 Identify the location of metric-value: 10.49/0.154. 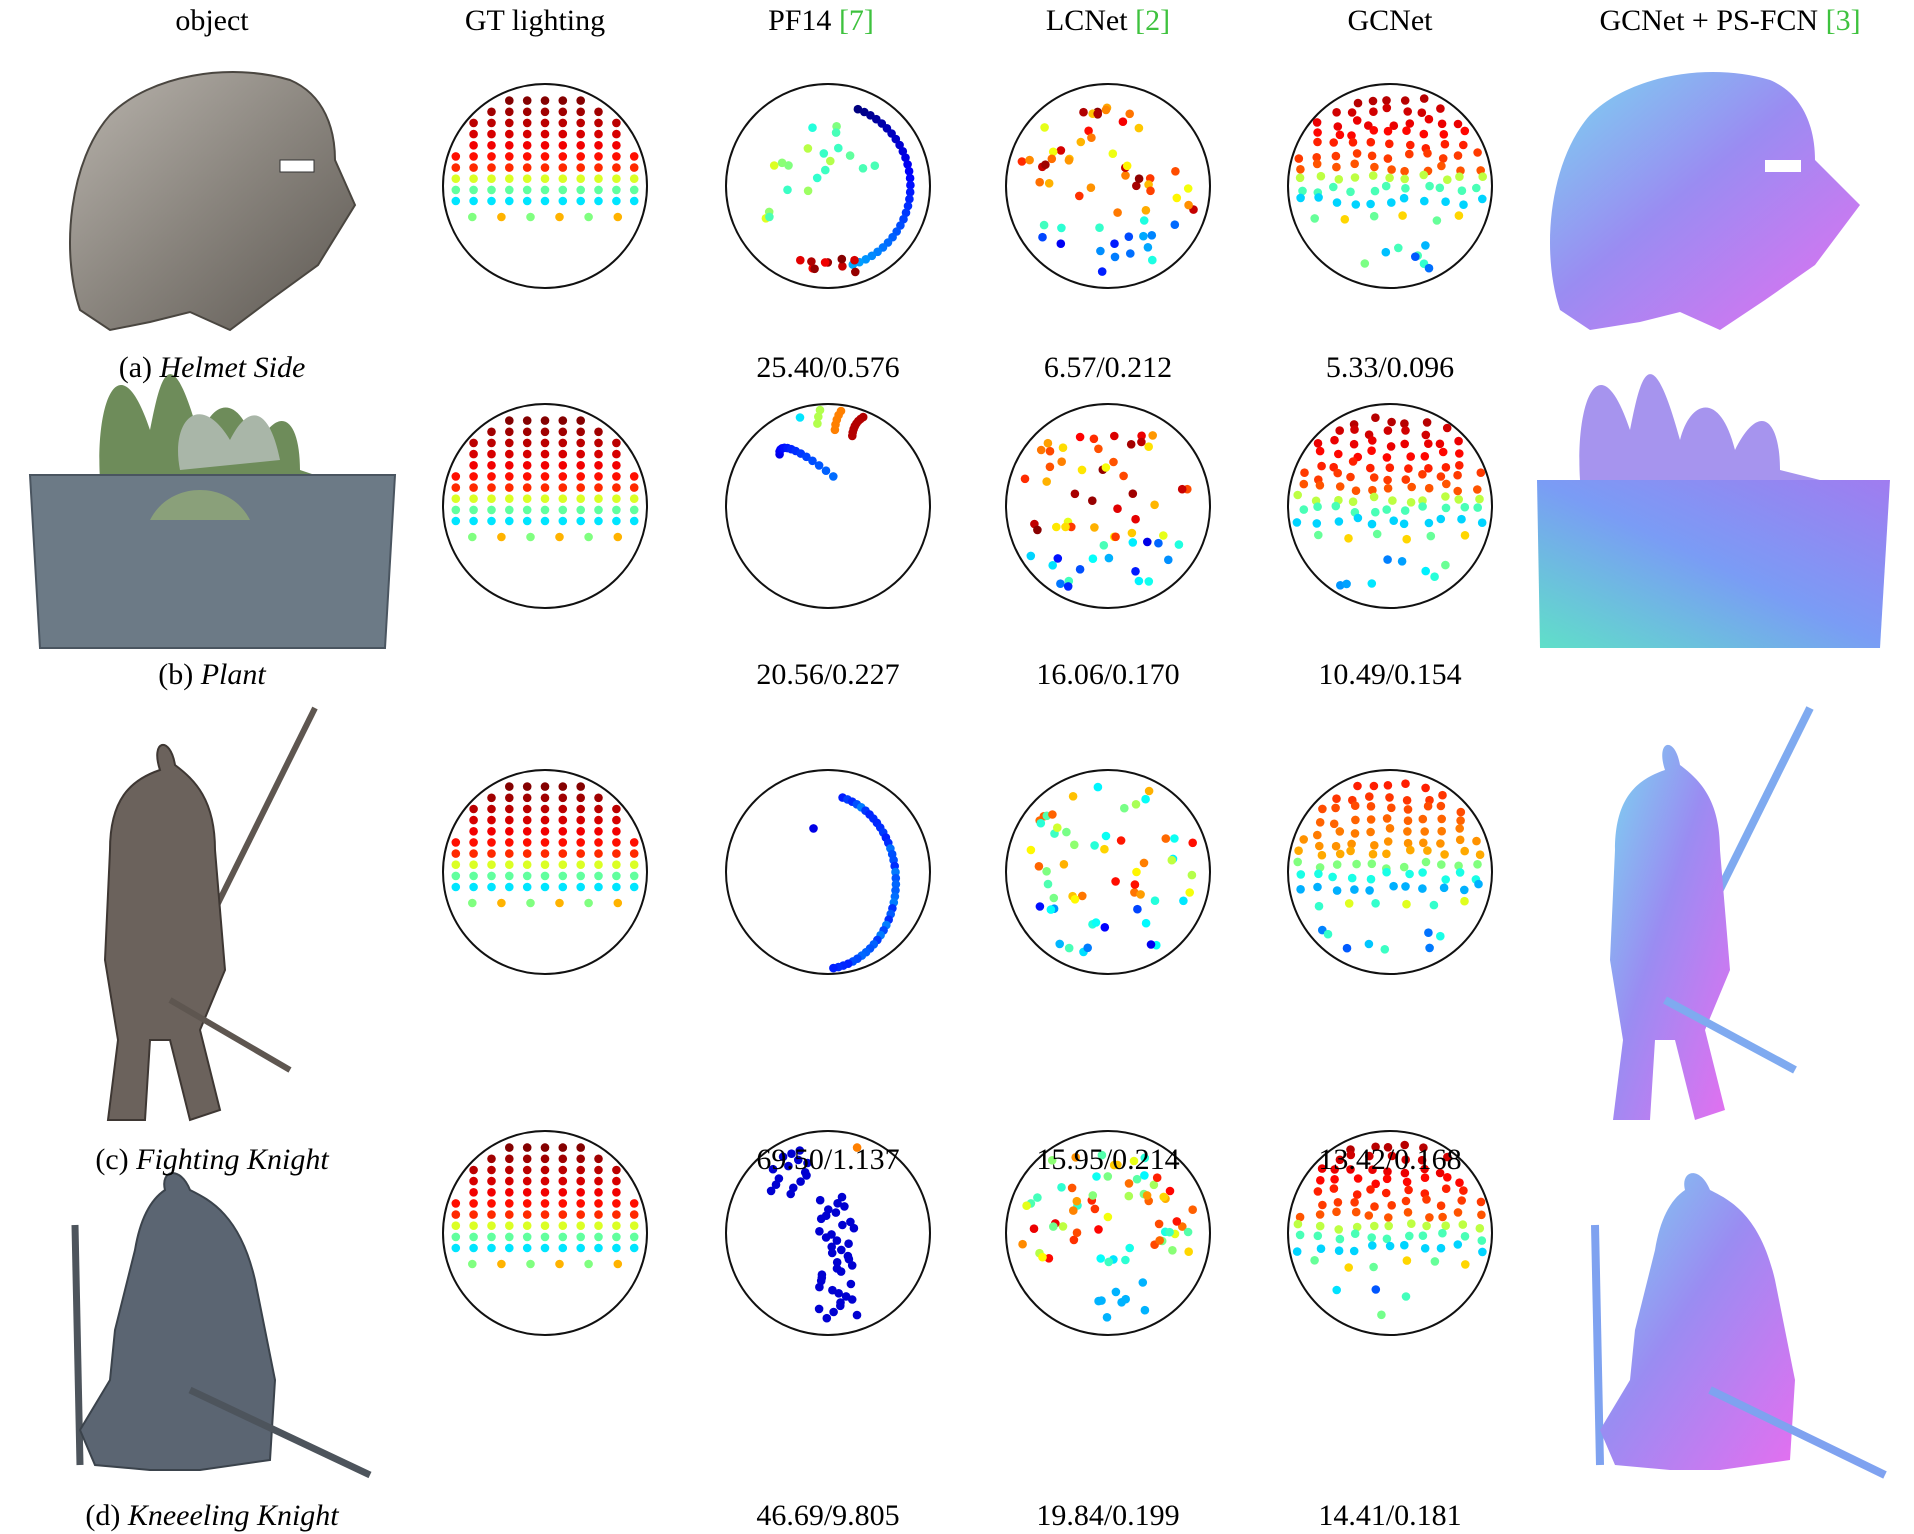
(1389, 674).